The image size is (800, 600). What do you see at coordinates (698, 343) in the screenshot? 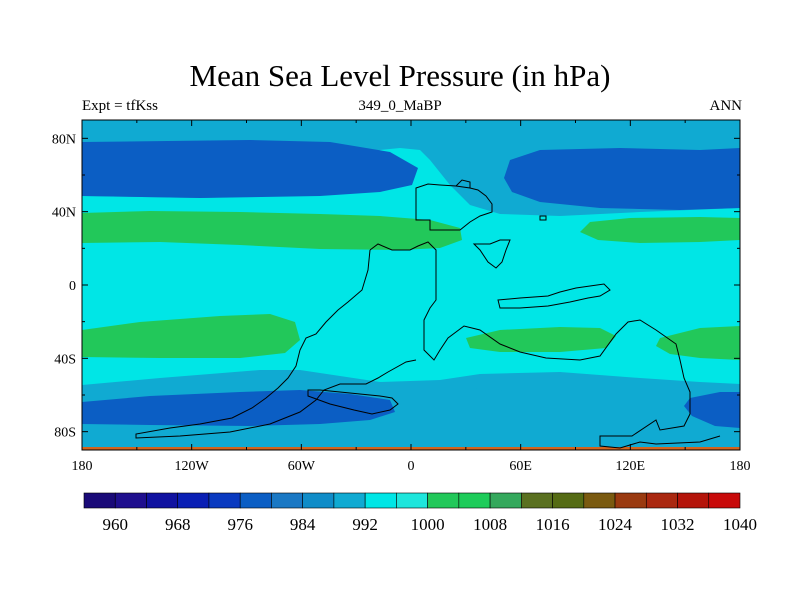
I see `high-pressure-south-pacific-east` at bounding box center [698, 343].